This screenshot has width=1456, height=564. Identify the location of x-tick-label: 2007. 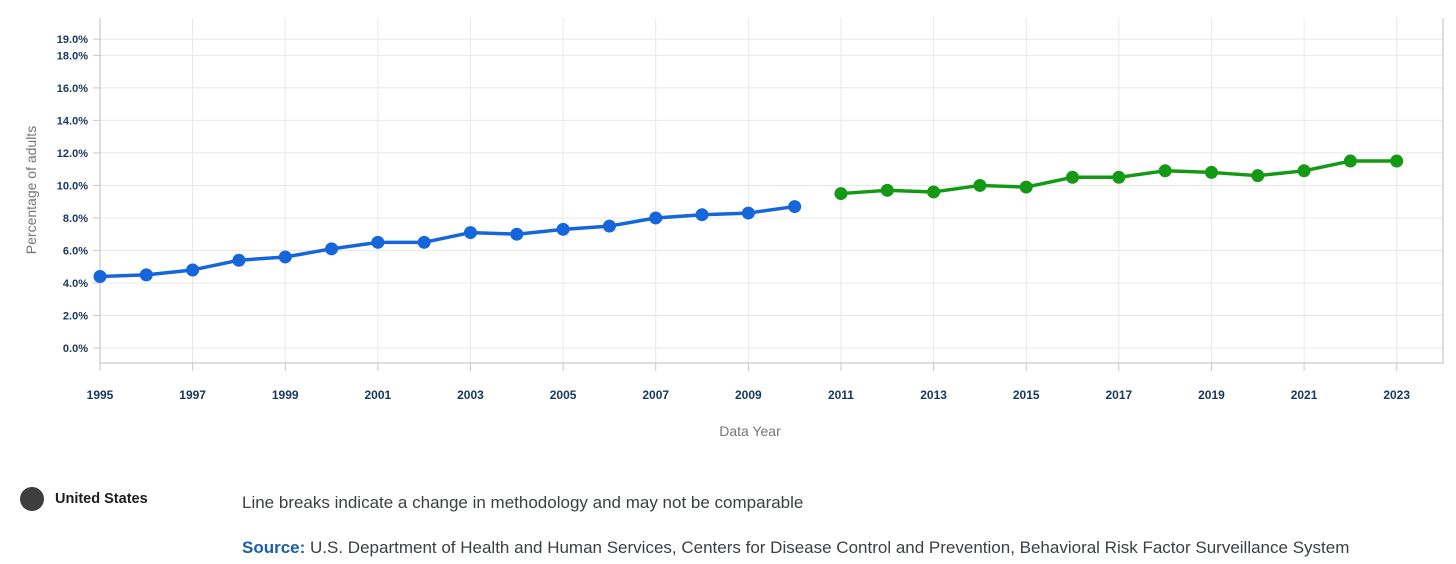
(655, 395).